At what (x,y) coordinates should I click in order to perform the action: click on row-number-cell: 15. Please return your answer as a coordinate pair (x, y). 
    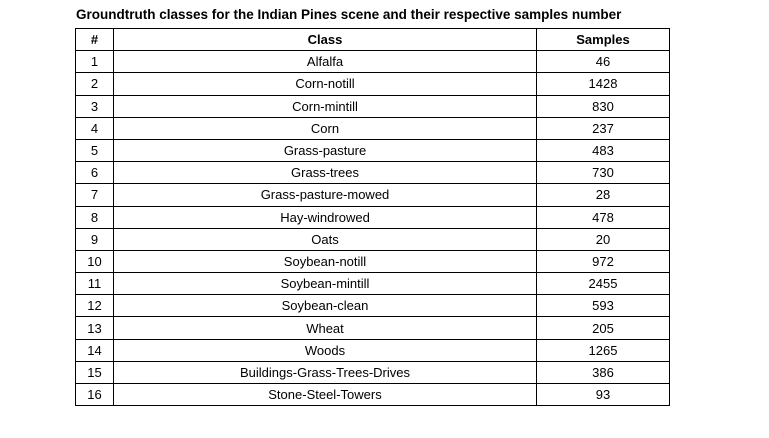
    Looking at the image, I should click on (94, 372).